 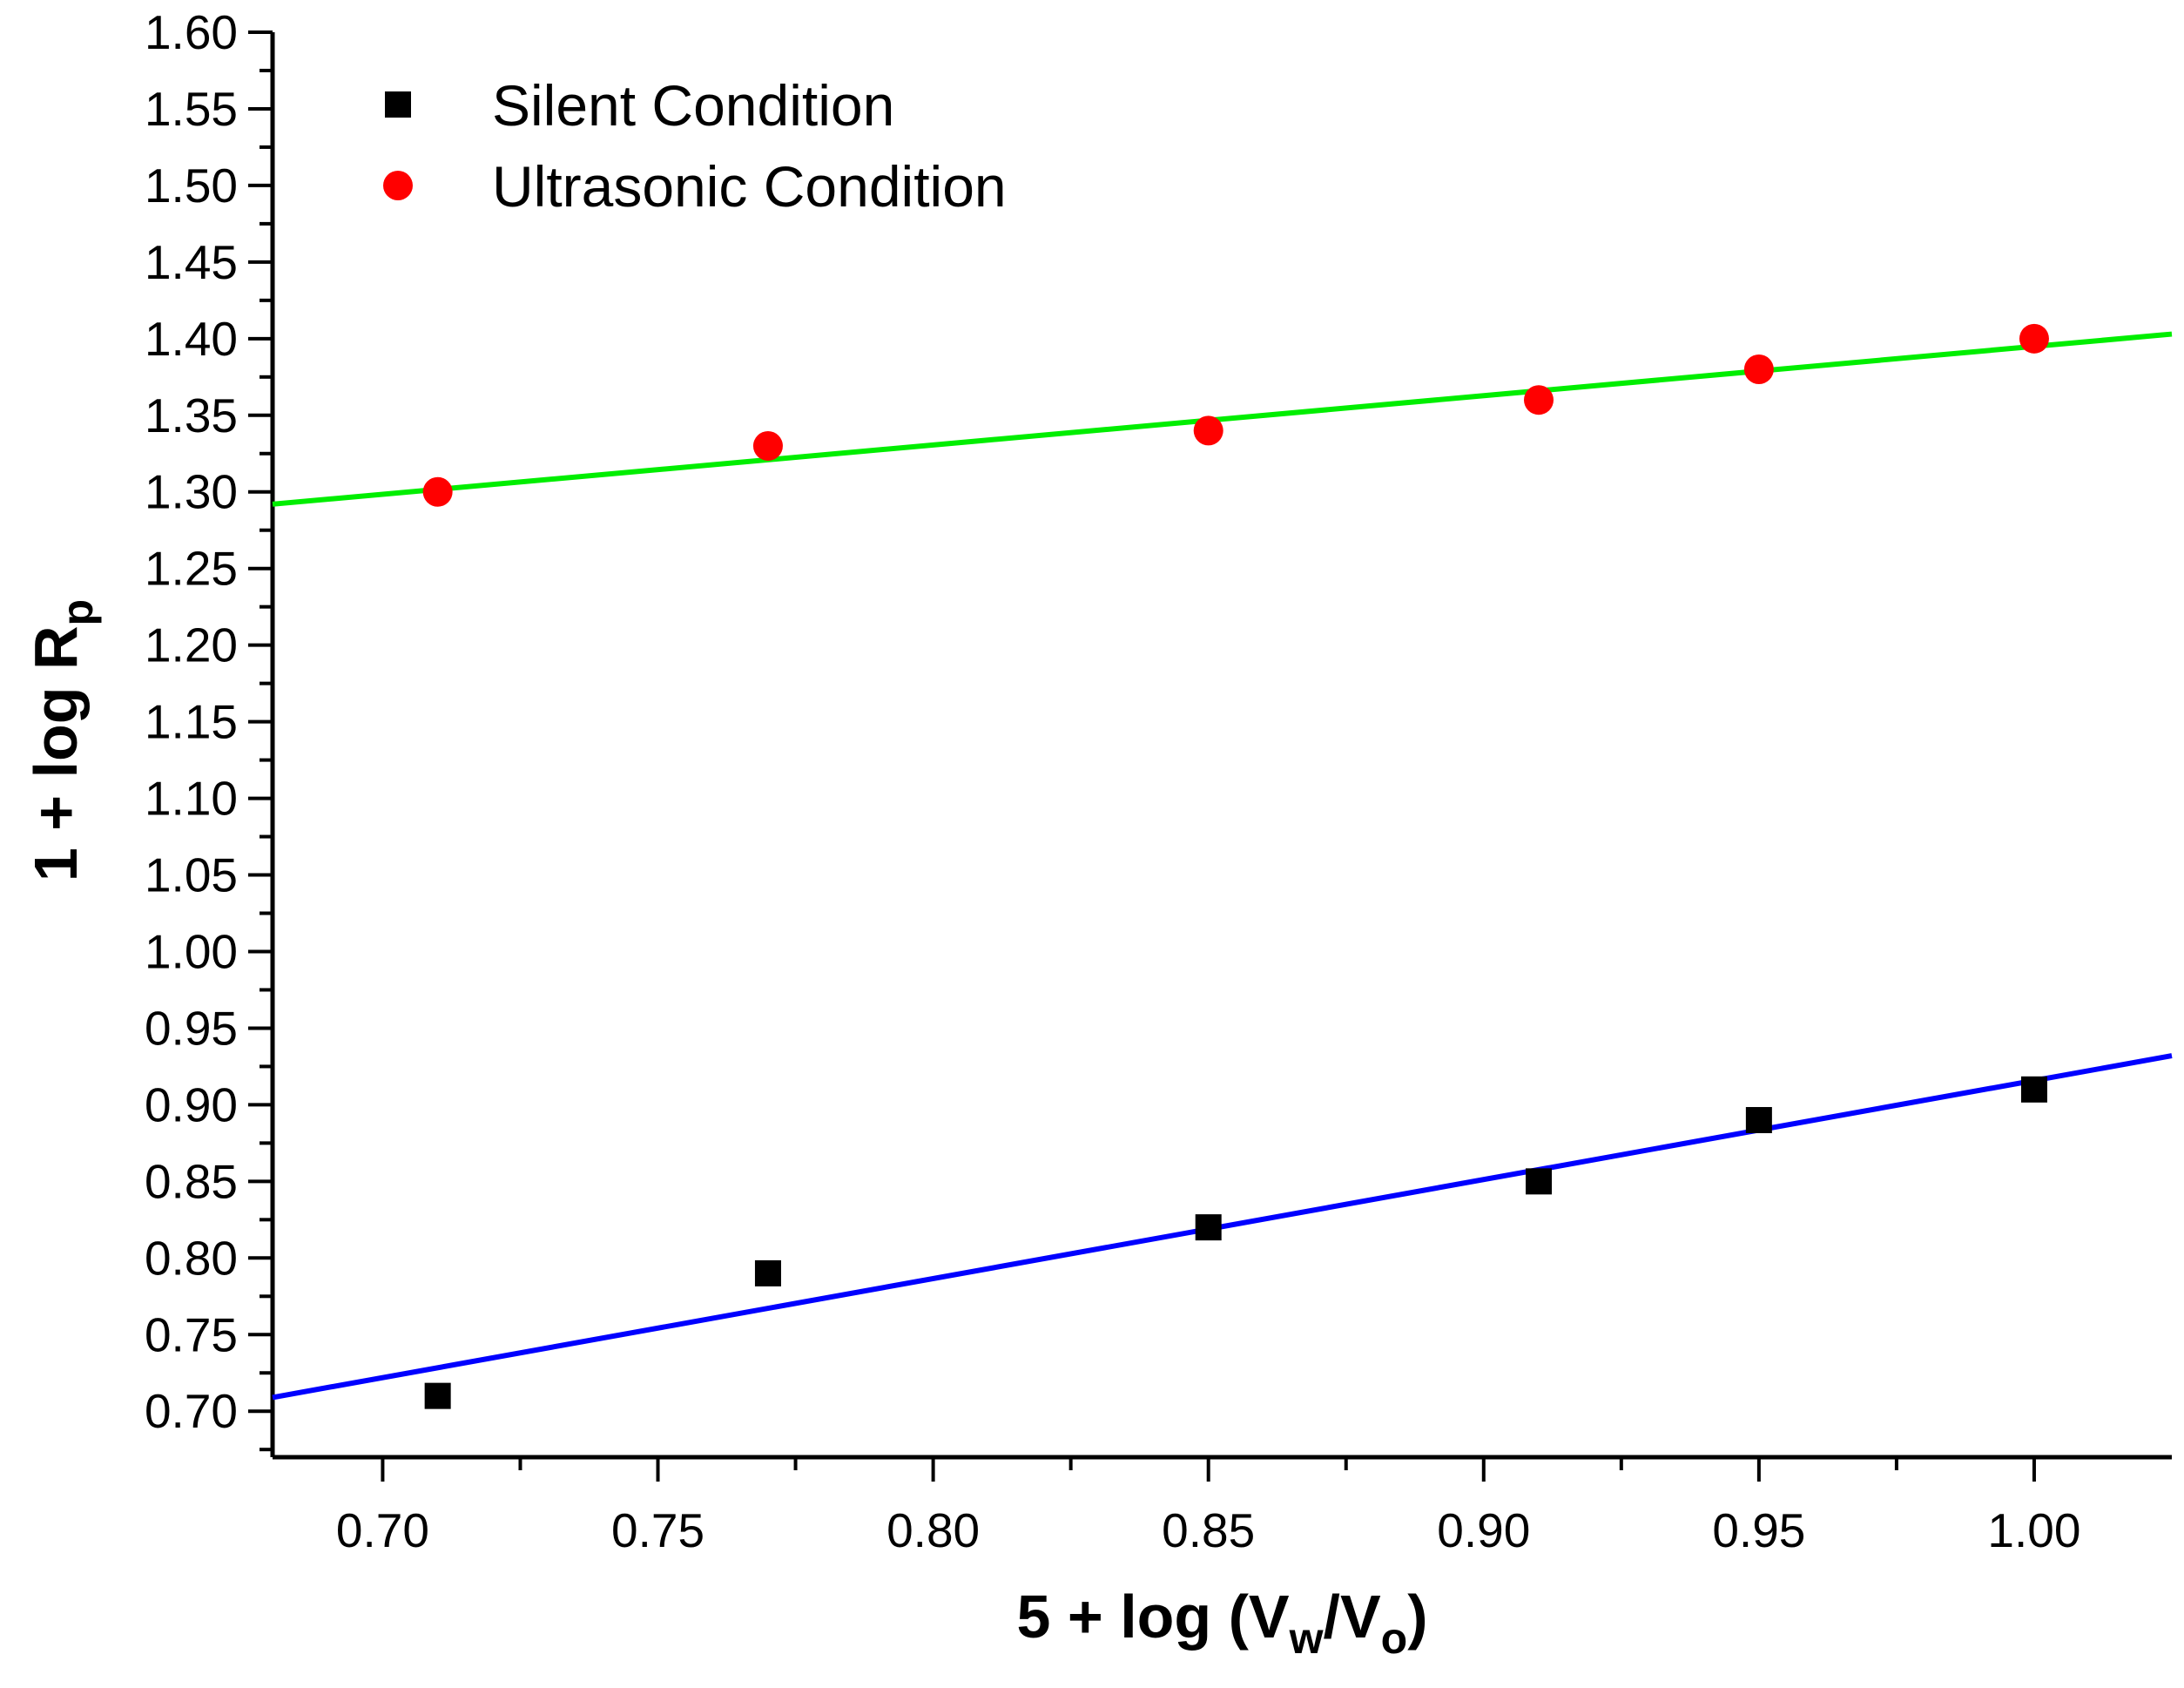 What do you see at coordinates (191, 415) in the screenshot?
I see `y-tick-label: 1.35` at bounding box center [191, 415].